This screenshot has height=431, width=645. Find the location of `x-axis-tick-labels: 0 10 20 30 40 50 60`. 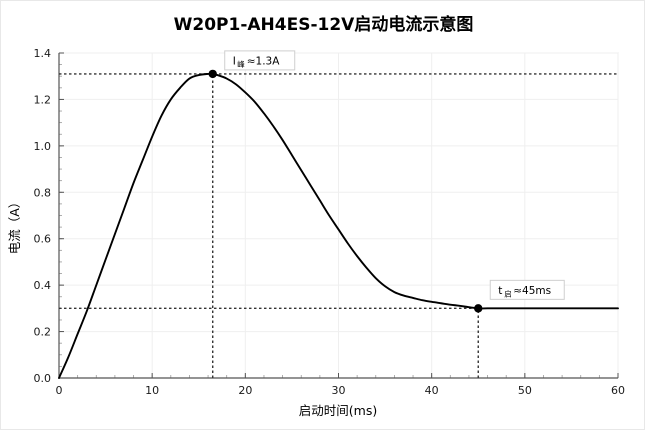

x-axis-tick-labels: 0 10 20 30 40 50 60 is located at coordinates (341, 390).